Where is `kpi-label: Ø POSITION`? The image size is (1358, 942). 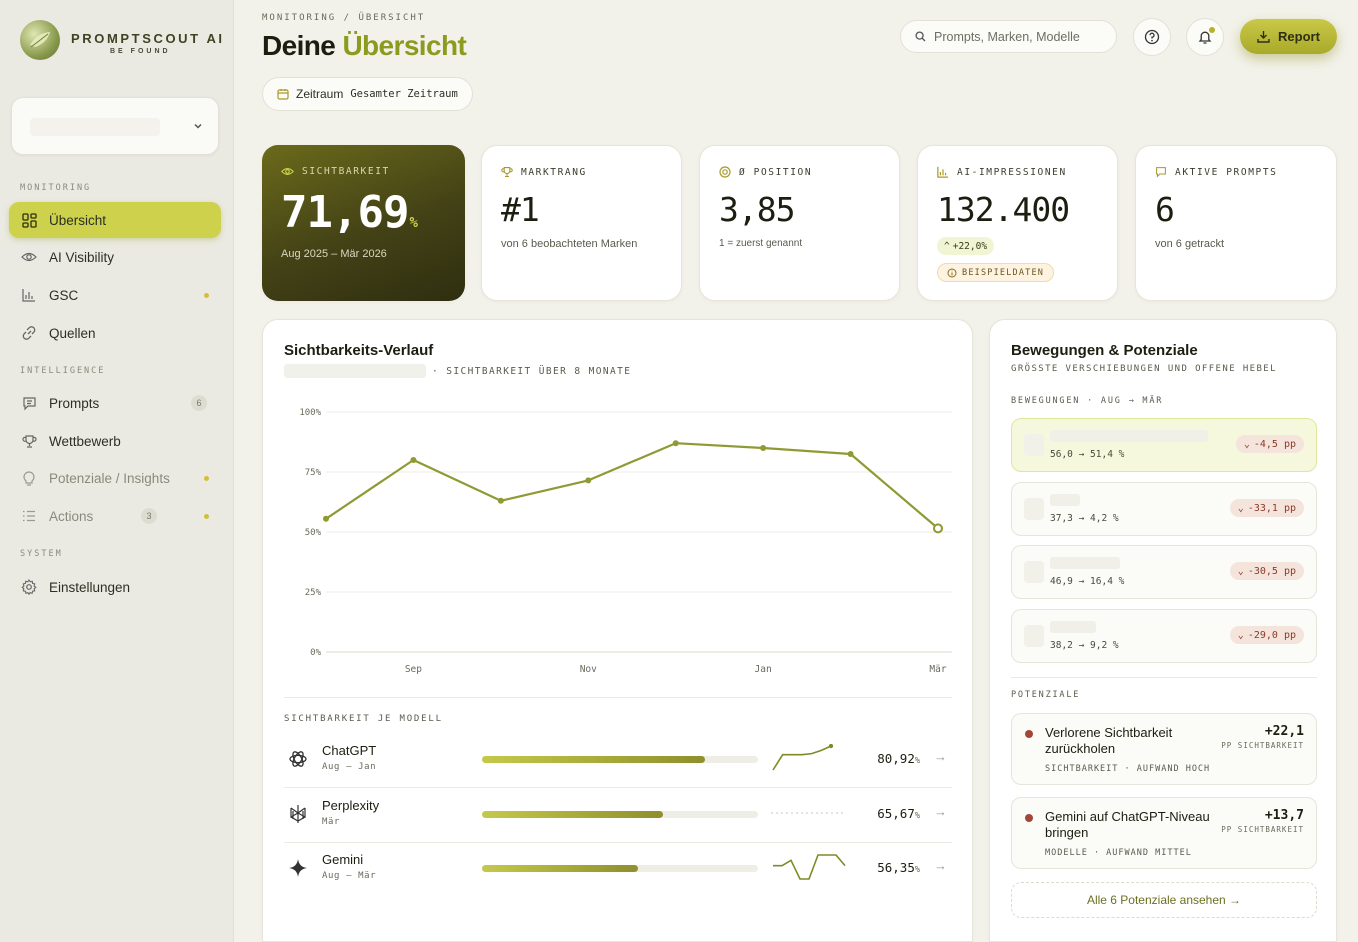
kpi-label: Ø POSITION is located at coordinates (765, 172).